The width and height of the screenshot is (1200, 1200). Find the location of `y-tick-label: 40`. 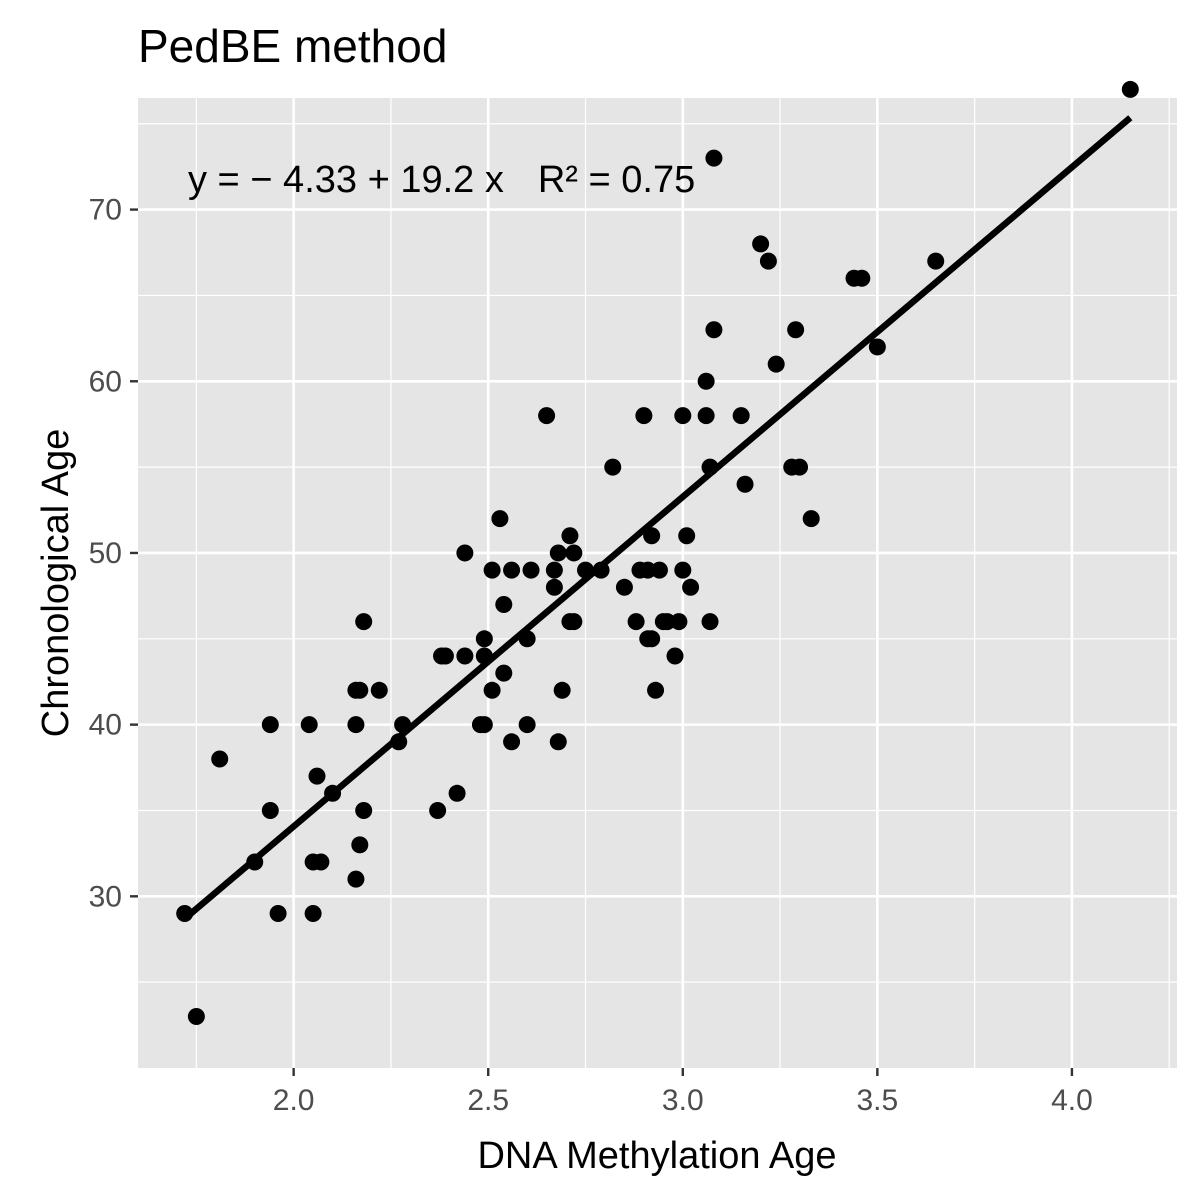

y-tick-label: 40 is located at coordinates (105, 725).